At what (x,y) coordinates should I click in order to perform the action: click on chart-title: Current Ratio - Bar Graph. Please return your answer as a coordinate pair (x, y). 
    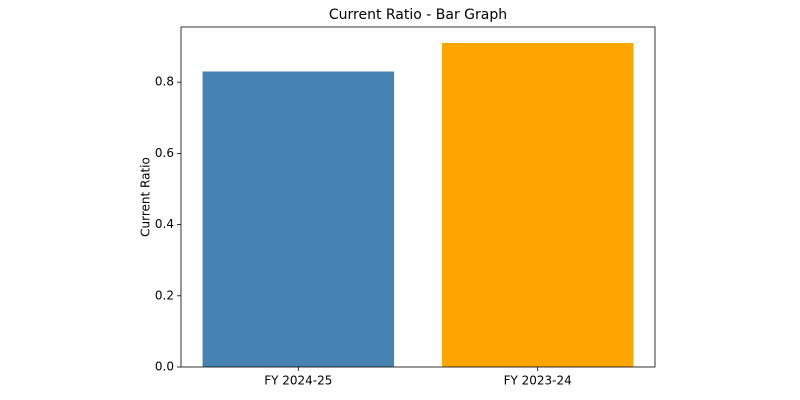
    Looking at the image, I should click on (418, 15).